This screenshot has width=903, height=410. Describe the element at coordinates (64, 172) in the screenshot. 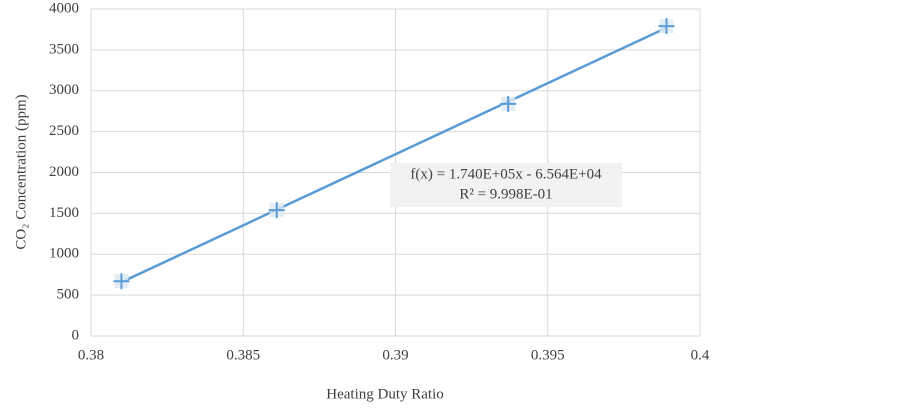

I see `y-tick-label: 2000` at that location.